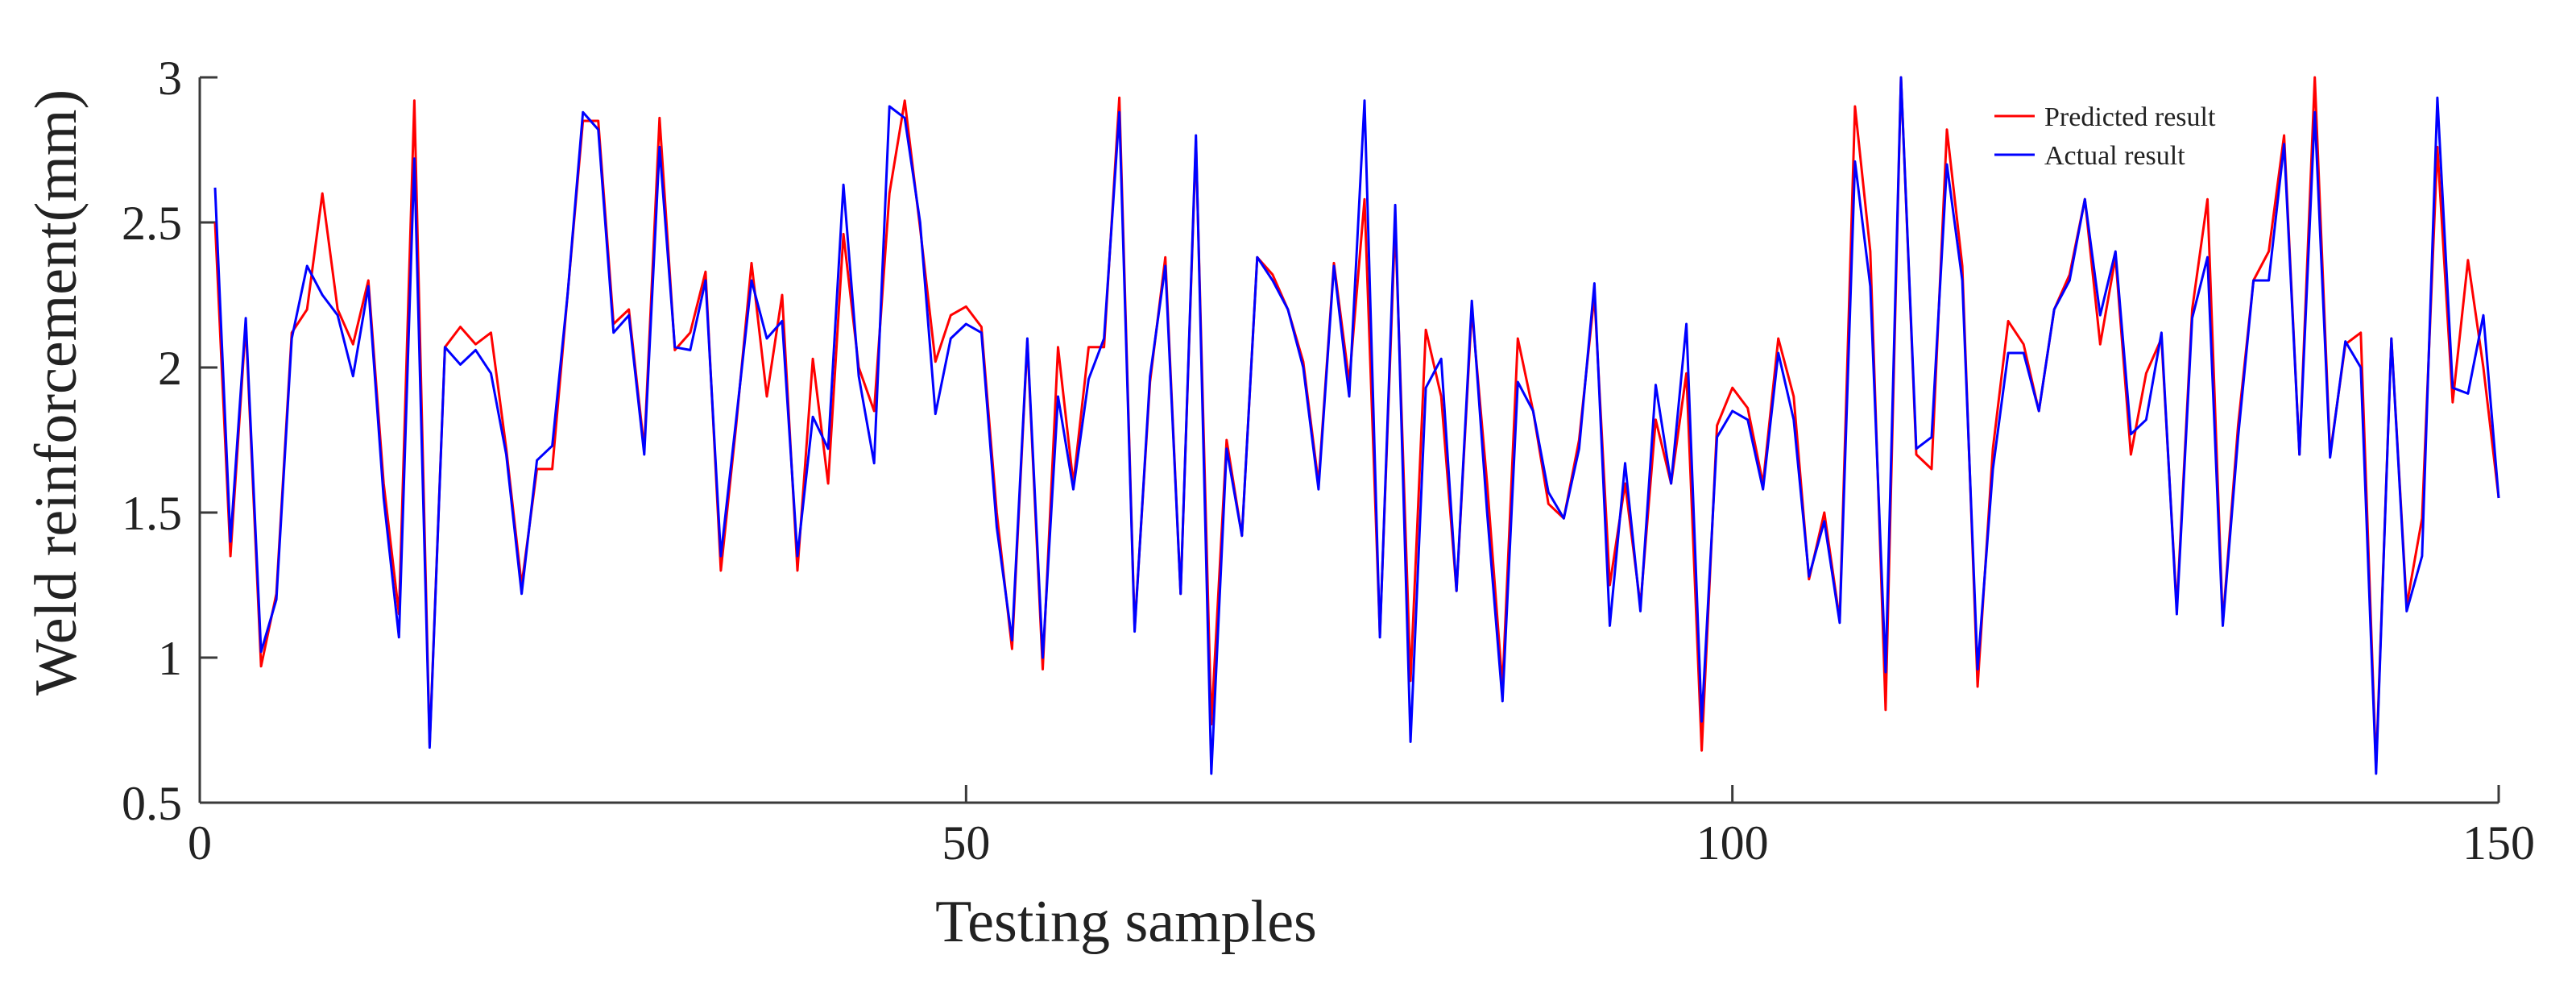 The height and width of the screenshot is (984, 2576). I want to click on x-tick-label: 150, so click(2498, 843).